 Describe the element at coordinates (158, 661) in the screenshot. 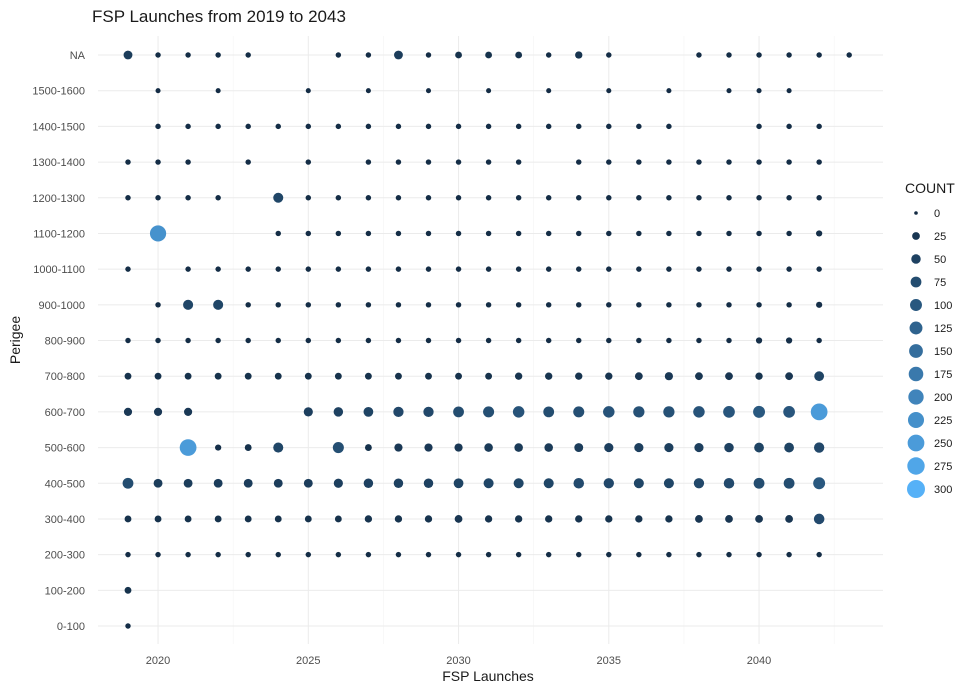

I see `x-tick-label: 2020` at that location.